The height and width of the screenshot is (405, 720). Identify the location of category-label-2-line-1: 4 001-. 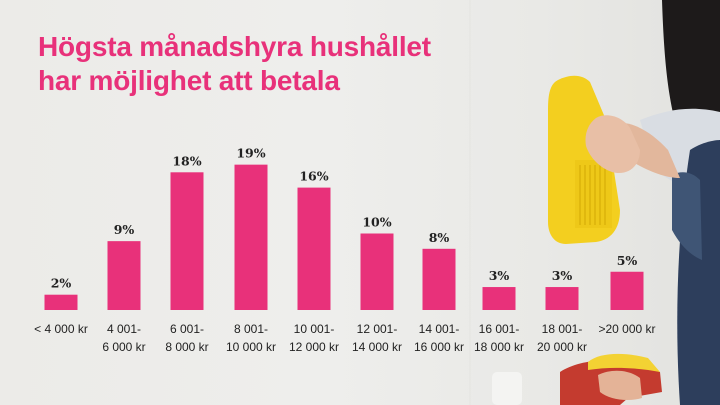
(124, 329).